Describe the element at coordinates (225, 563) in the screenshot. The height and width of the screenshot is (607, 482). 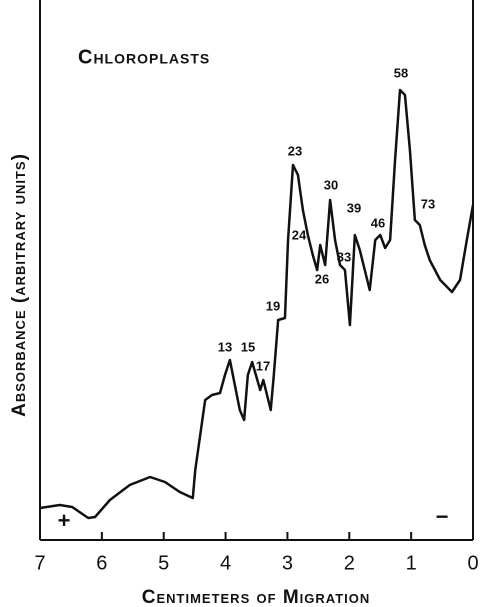
I see `x-tick-label: 4` at that location.